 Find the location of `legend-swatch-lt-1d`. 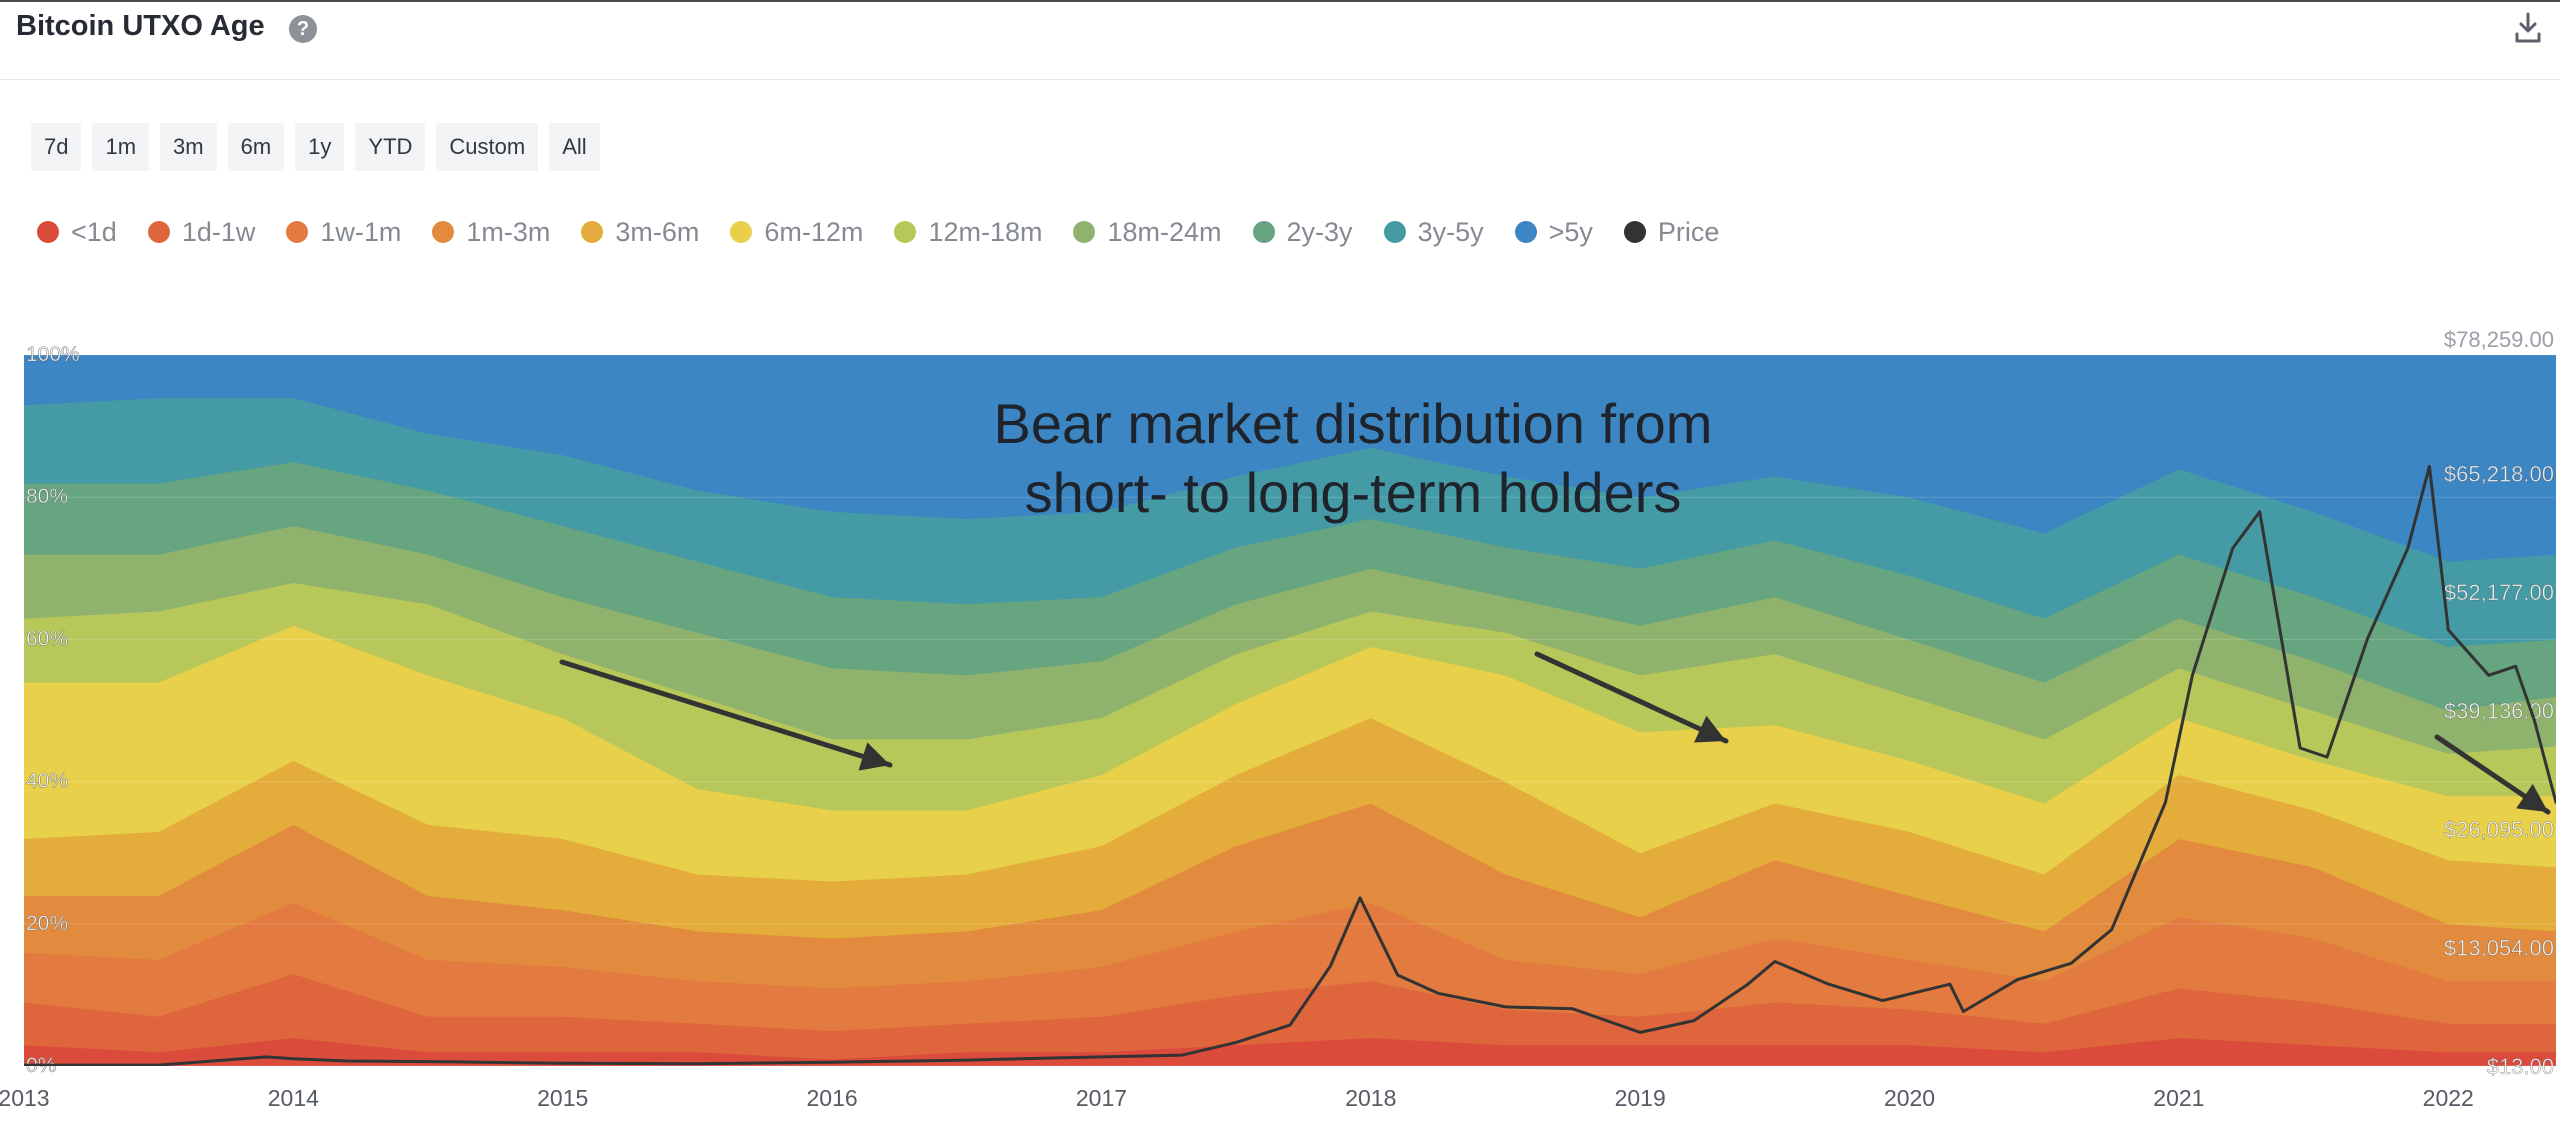

legend-swatch-lt-1d is located at coordinates (48, 232).